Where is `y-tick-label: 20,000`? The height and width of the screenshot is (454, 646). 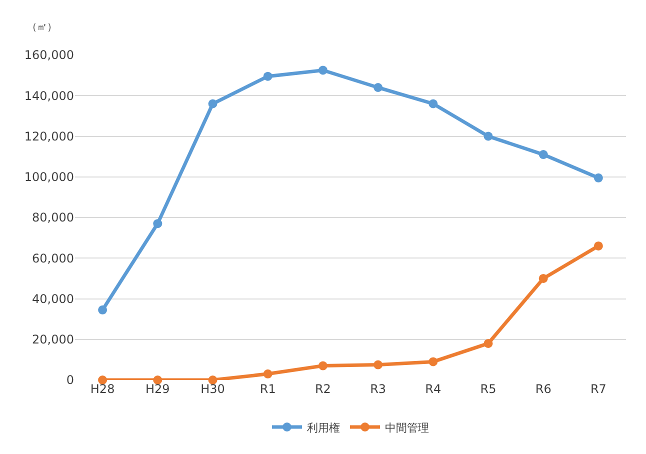 y-tick-label: 20,000 is located at coordinates (53, 339).